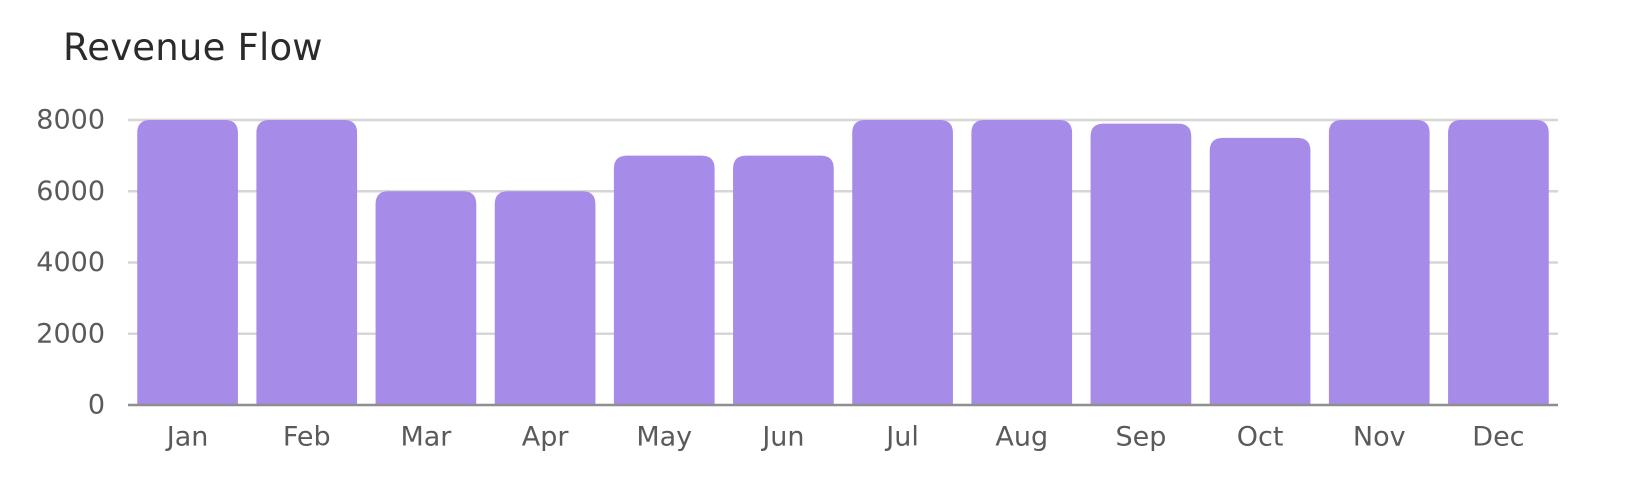 Image resolution: width=1636 pixels, height=498 pixels. What do you see at coordinates (1379, 437) in the screenshot?
I see `x-tick-label: Nov` at bounding box center [1379, 437].